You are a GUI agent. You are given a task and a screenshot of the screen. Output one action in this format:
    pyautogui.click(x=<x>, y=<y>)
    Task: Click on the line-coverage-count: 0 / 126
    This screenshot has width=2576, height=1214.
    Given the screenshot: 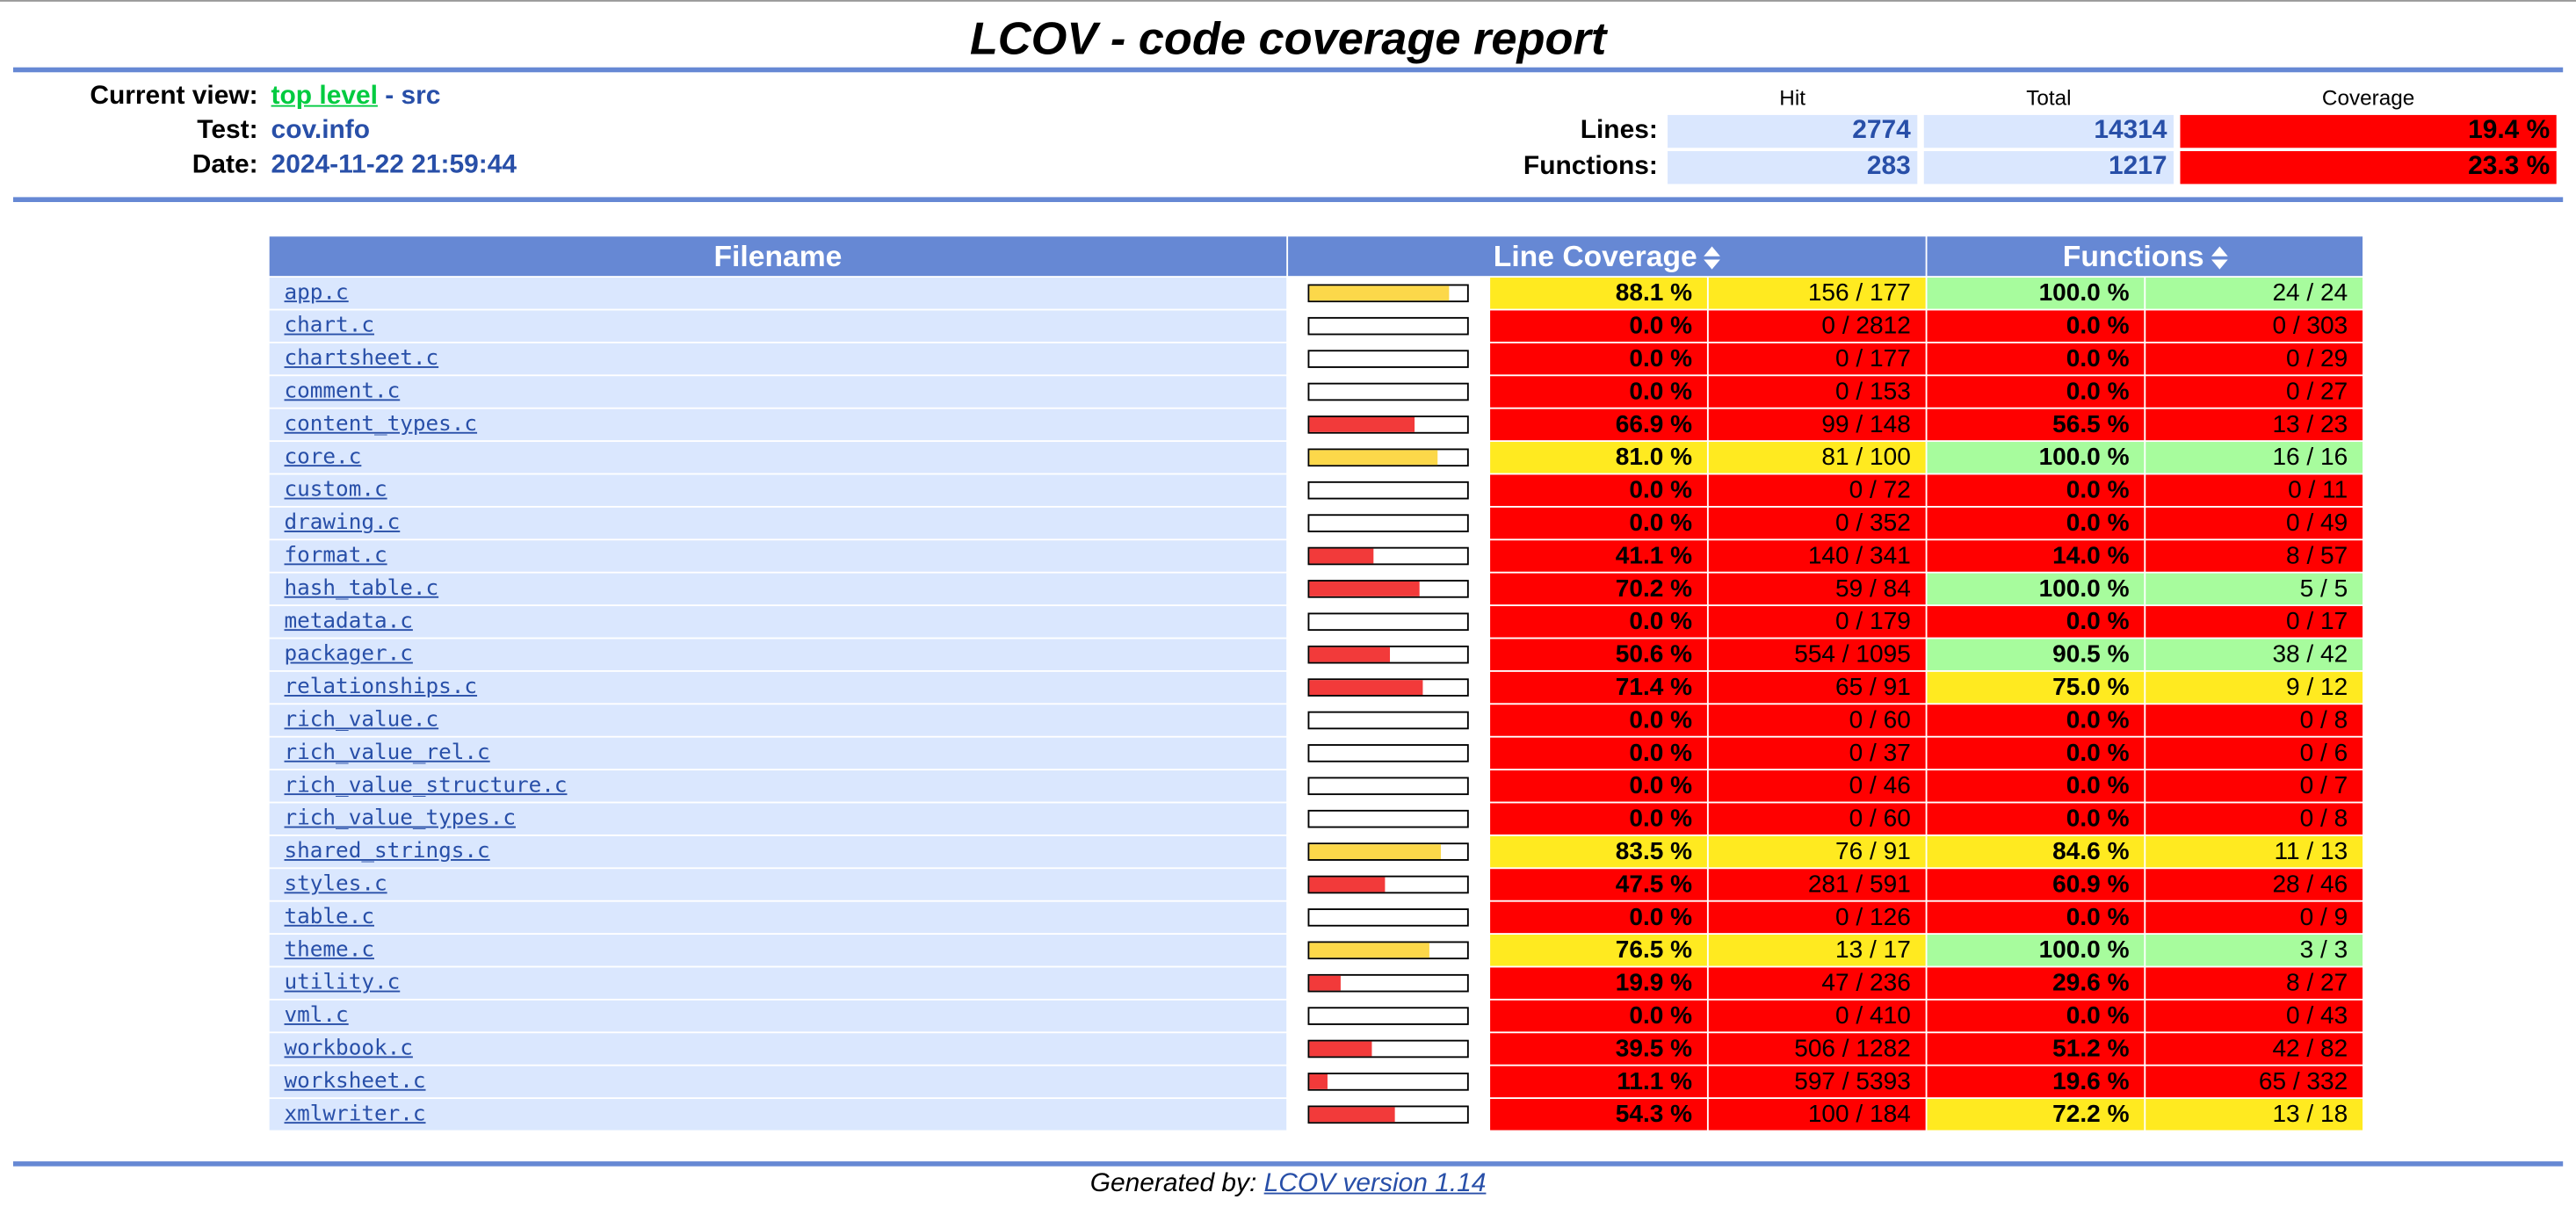 What is the action you would take?
    pyautogui.click(x=1817, y=918)
    